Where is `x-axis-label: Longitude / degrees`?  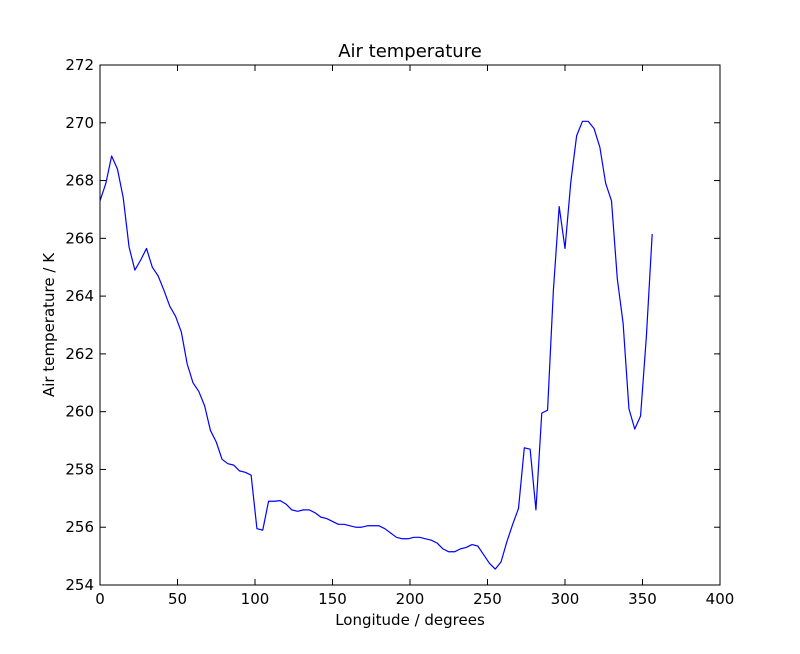
x-axis-label: Longitude / degrees is located at coordinates (410, 620).